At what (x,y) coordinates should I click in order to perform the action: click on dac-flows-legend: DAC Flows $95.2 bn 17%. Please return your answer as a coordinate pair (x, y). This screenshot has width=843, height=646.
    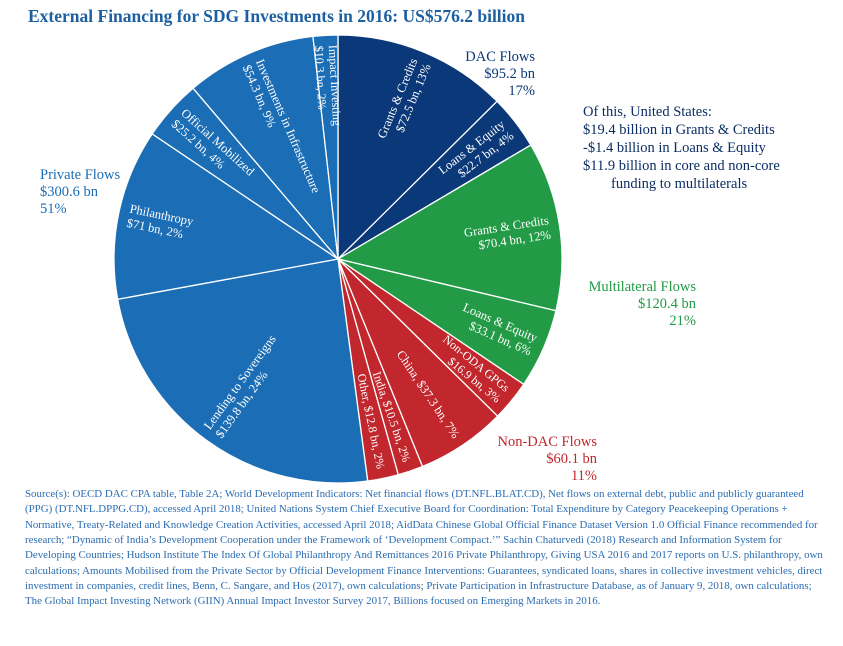
    Looking at the image, I should click on (490, 74).